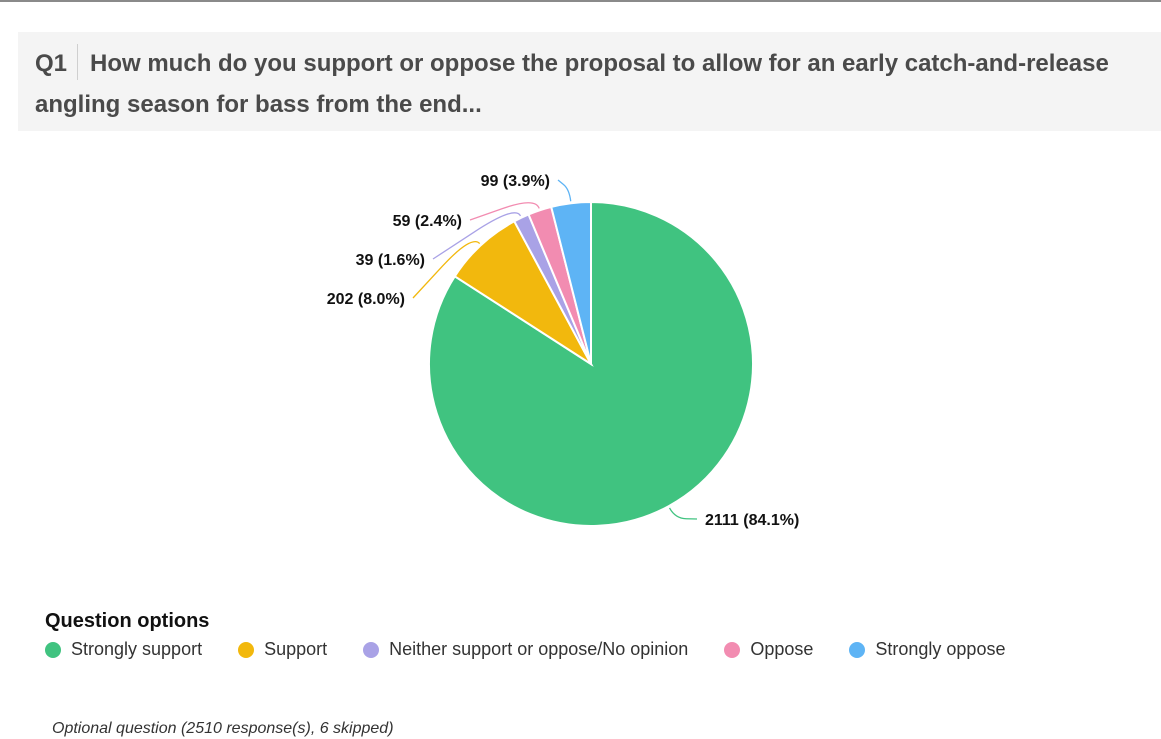 Image resolution: width=1161 pixels, height=739 pixels. I want to click on legend-title: Question options, so click(127, 621).